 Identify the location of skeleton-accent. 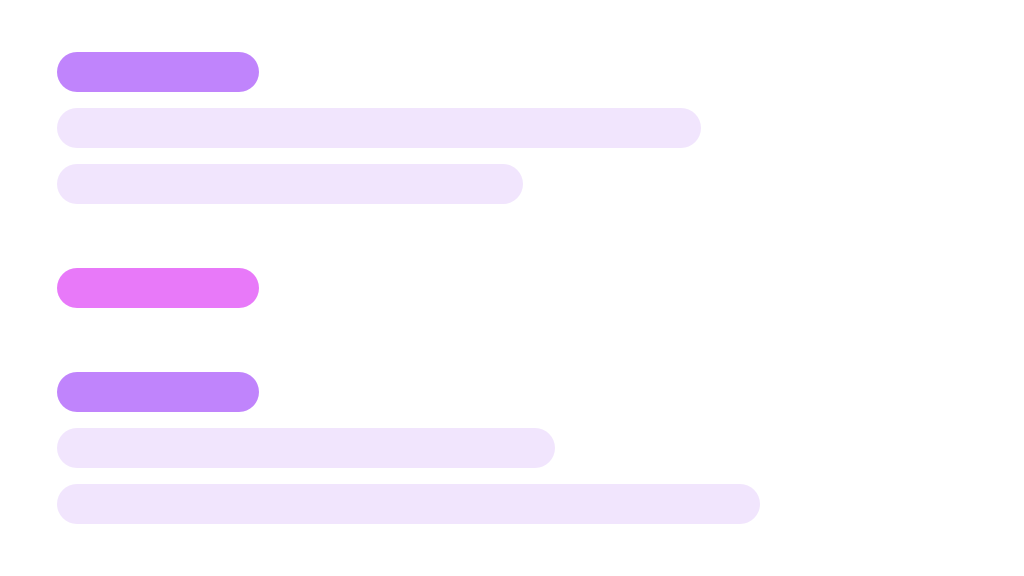
(158, 288).